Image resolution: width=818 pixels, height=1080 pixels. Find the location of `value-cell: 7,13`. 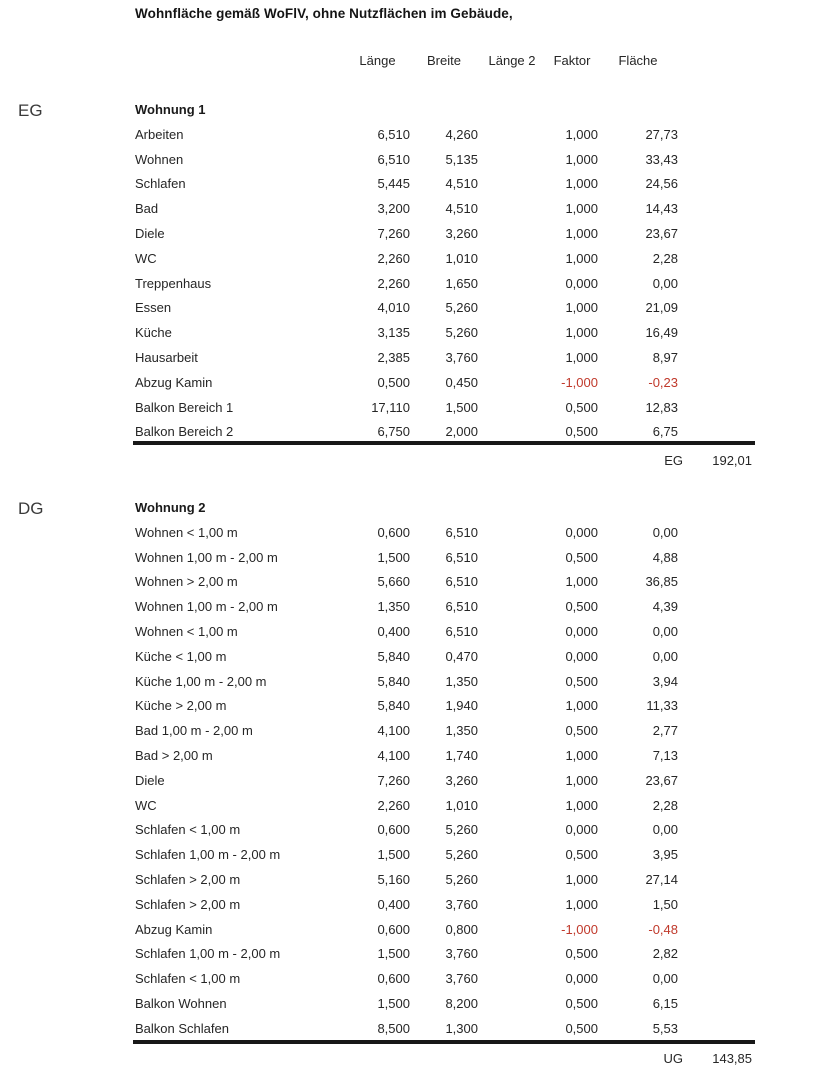

value-cell: 7,13 is located at coordinates (665, 755).